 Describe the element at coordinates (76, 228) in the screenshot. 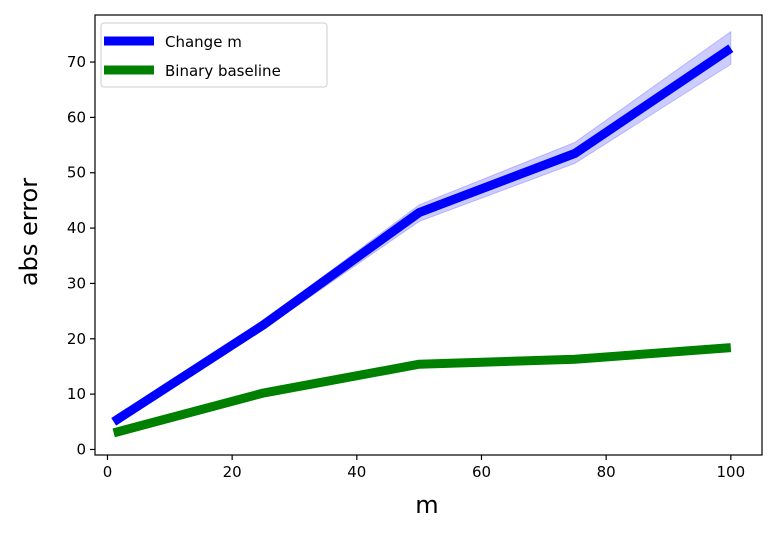

I see `y-tick-label: 40` at that location.